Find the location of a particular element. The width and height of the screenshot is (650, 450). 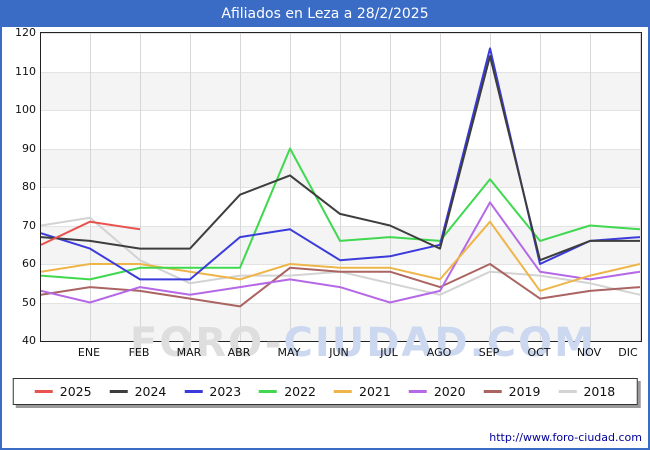

y-axis-tick-label: 120 is located at coordinates (25, 32).